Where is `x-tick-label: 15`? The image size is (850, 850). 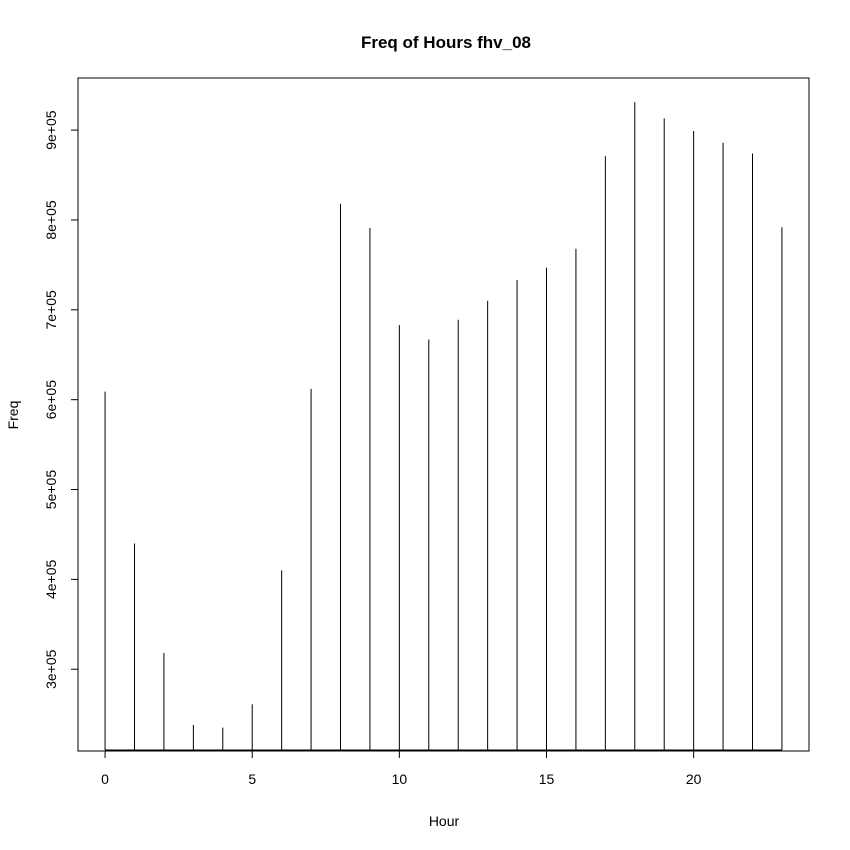
x-tick-label: 15 is located at coordinates (547, 779).